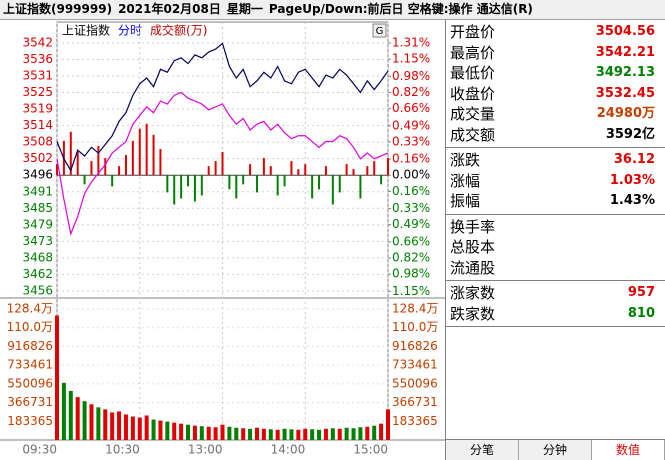 The width and height of the screenshot is (665, 460). What do you see at coordinates (37, 290) in the screenshot?
I see `y-tick-label: 3456` at bounding box center [37, 290].